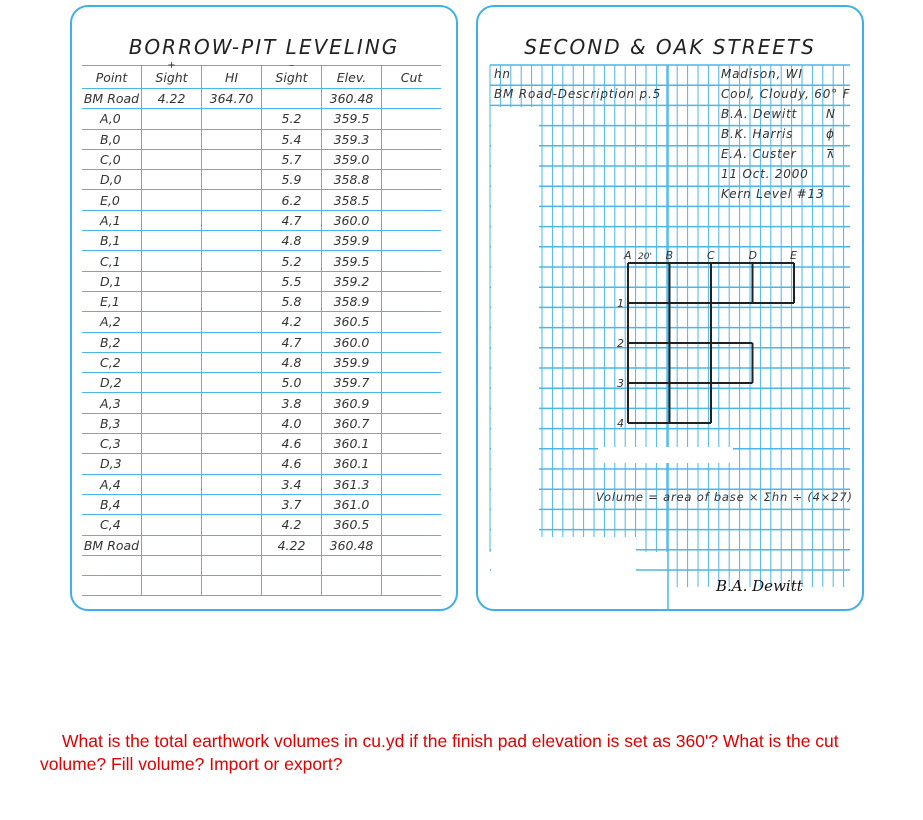 The width and height of the screenshot is (923, 820). I want to click on table-row: A,4 3.4 361.3, so click(261, 484).